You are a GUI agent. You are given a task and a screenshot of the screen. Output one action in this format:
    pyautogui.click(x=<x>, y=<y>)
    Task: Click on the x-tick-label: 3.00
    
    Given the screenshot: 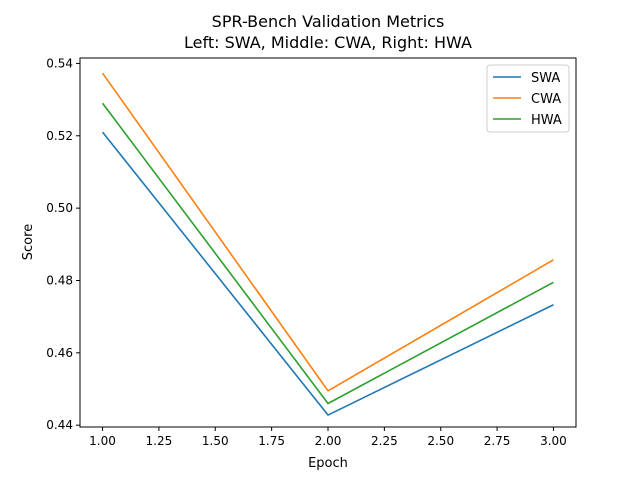 What is the action you would take?
    pyautogui.click(x=553, y=441)
    